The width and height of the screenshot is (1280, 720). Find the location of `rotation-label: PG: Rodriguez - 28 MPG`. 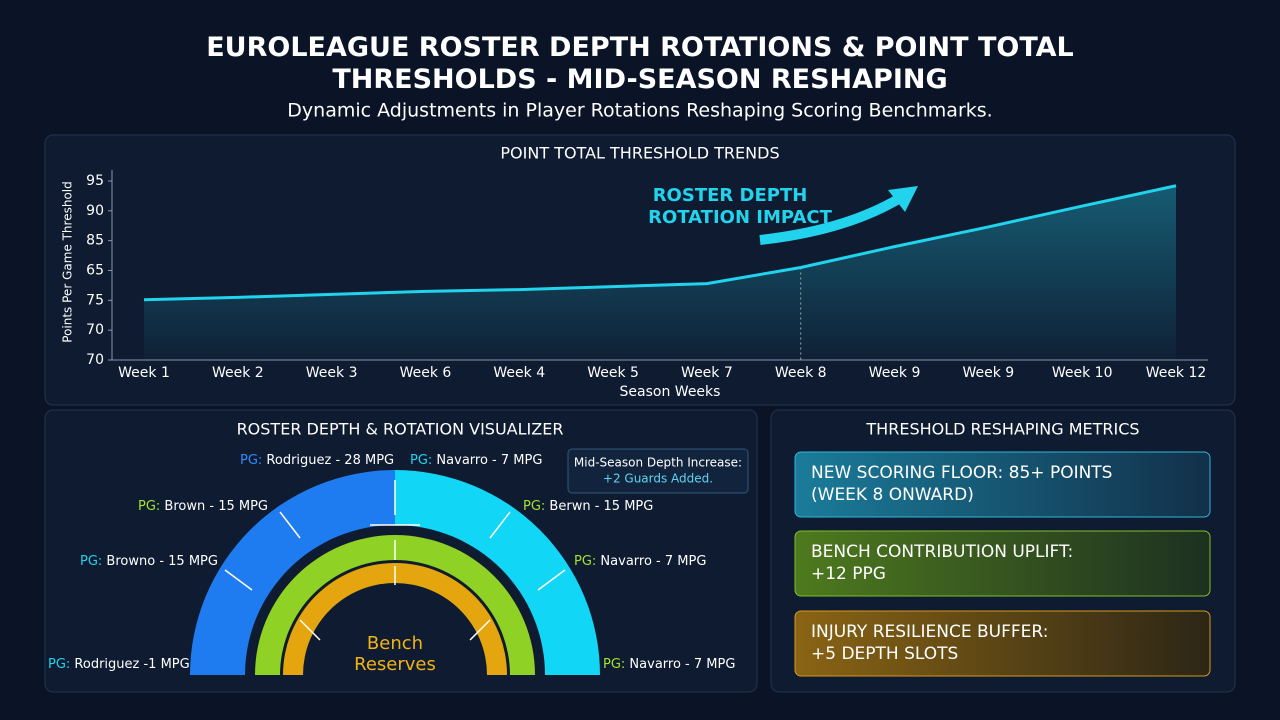

rotation-label: PG: Rodriguez - 28 MPG is located at coordinates (317, 460).